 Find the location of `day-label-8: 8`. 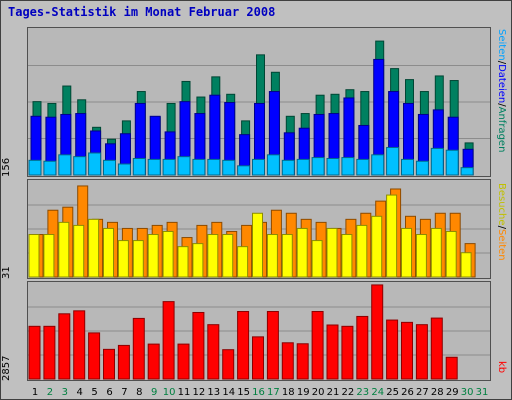

day-label-8: 8 is located at coordinates (139, 392).